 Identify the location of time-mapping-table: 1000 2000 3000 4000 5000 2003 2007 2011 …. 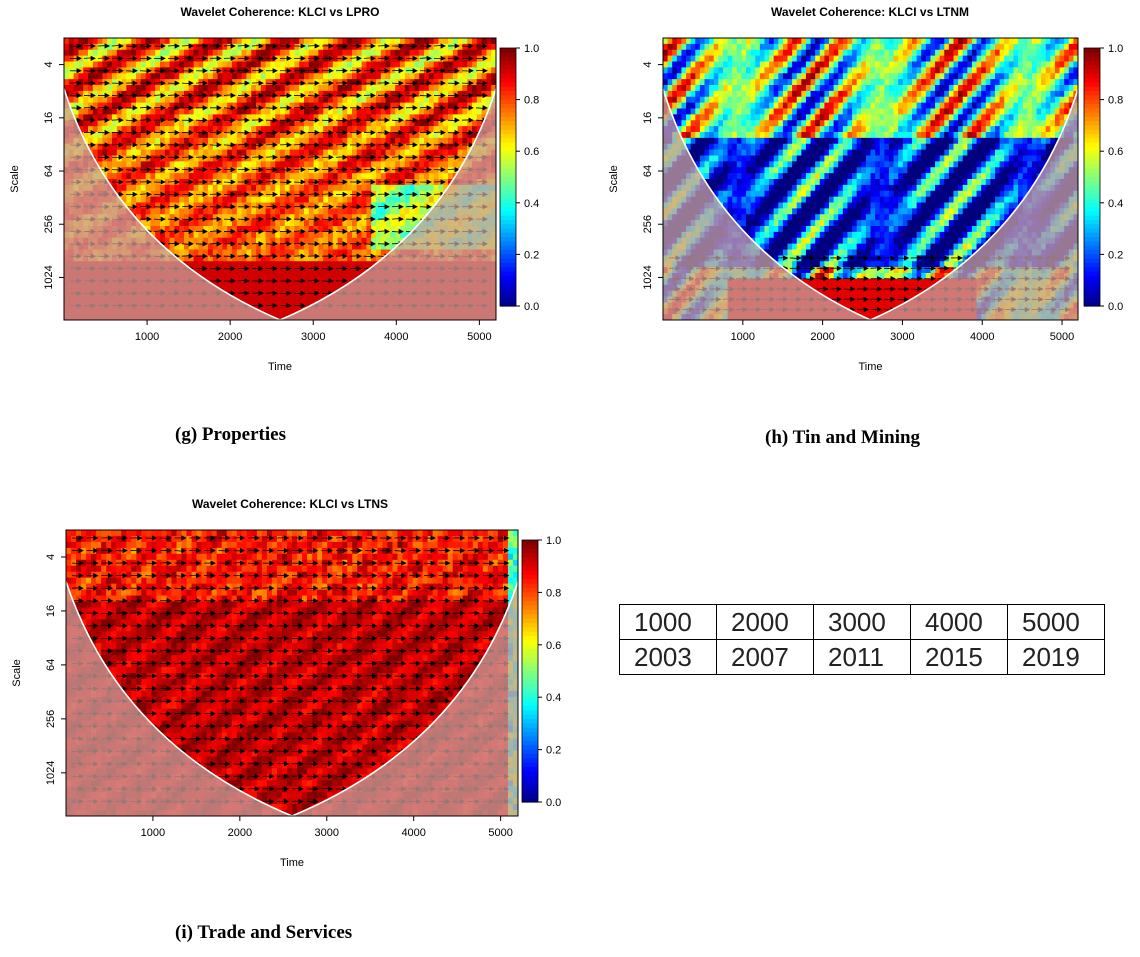
(862, 639).